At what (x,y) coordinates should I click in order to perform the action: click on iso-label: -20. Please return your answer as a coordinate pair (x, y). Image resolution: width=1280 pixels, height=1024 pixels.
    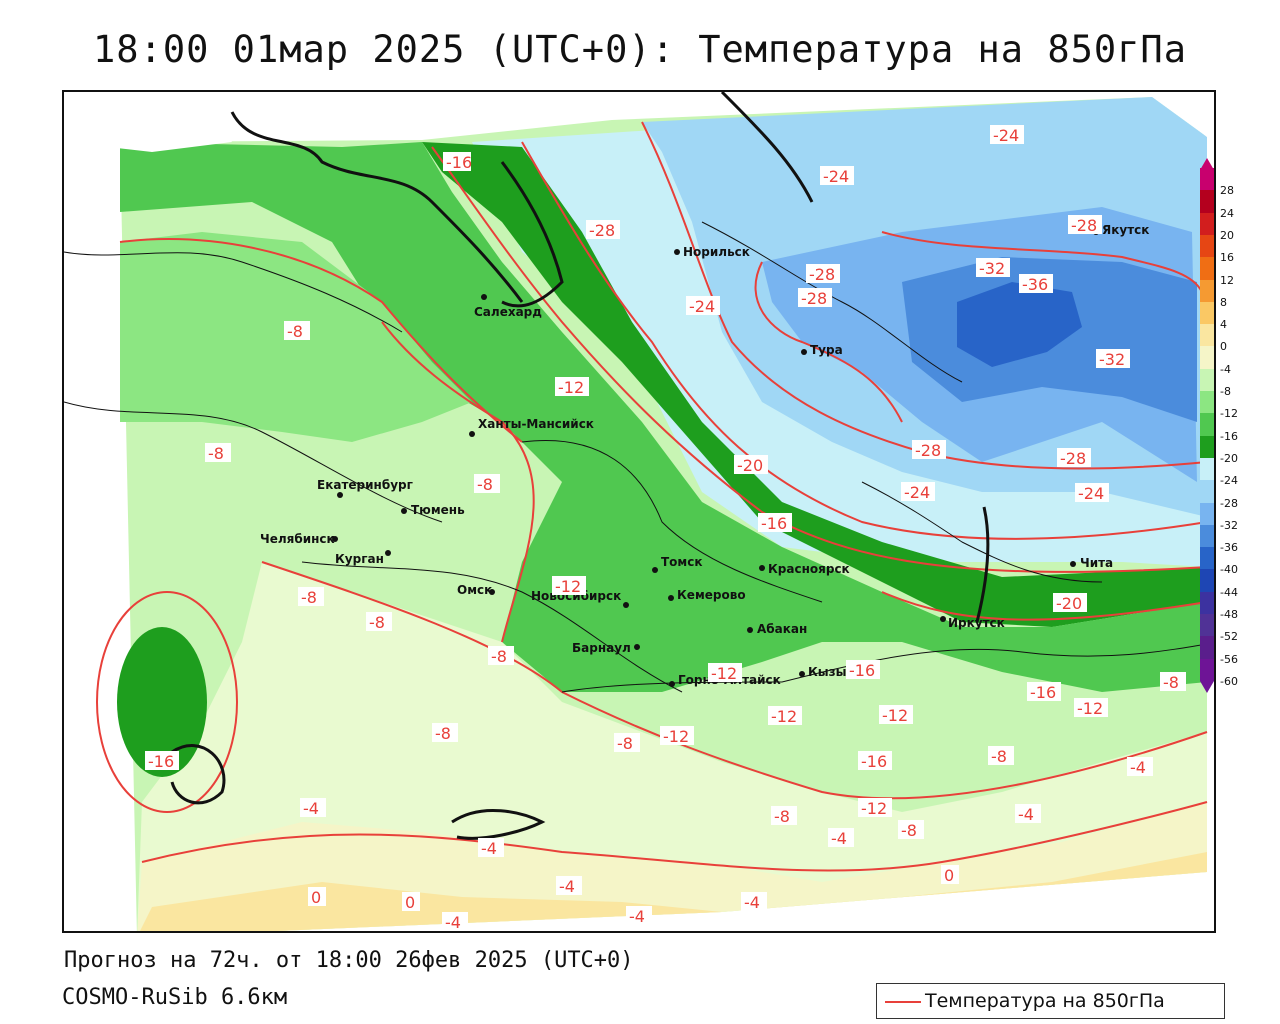
    Looking at the image, I should click on (751, 465).